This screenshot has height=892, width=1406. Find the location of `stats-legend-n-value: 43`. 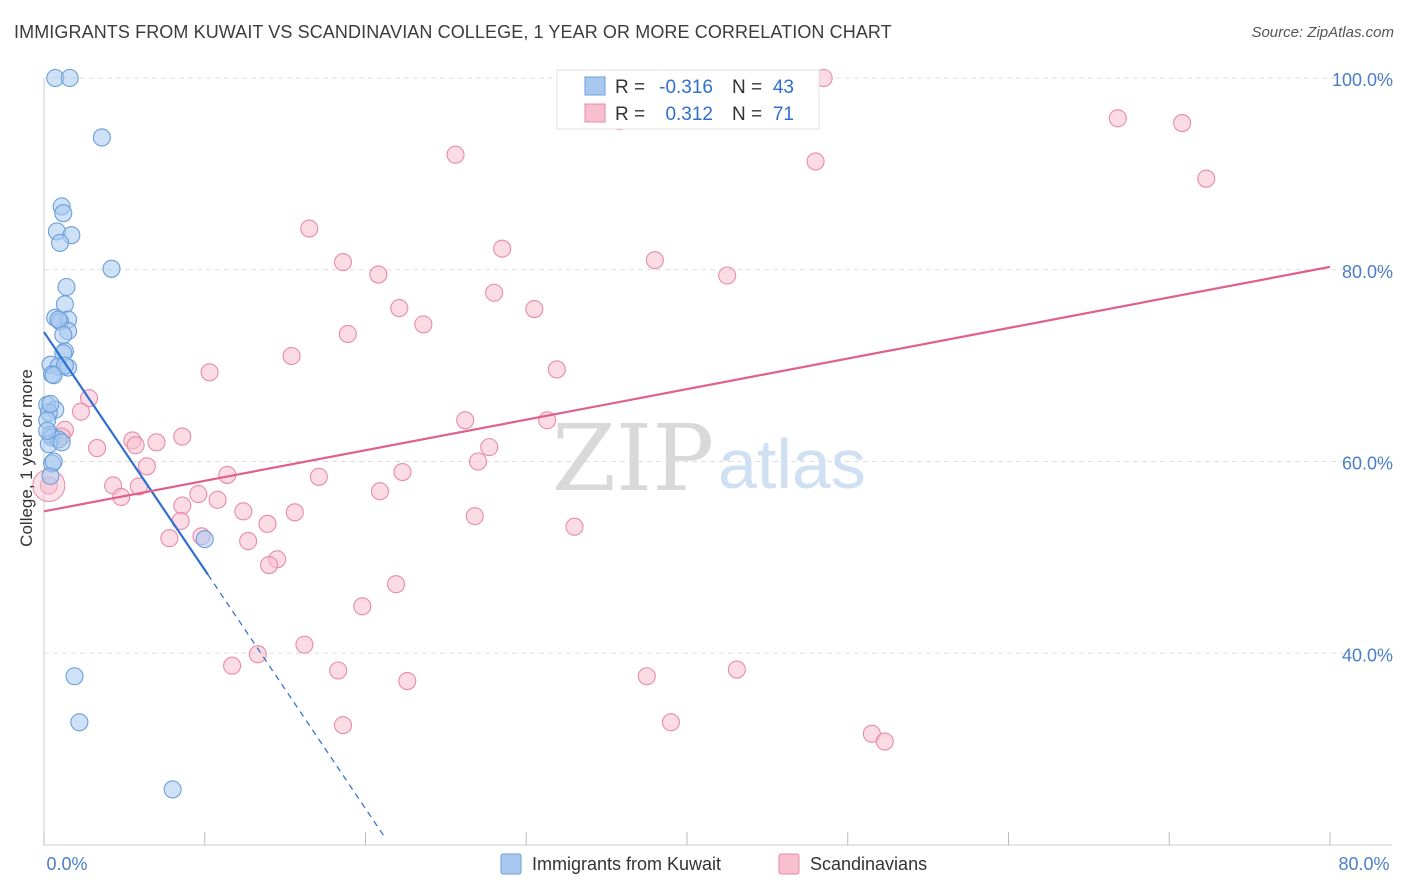

stats-legend-n-value: 43 is located at coordinates (783, 87).